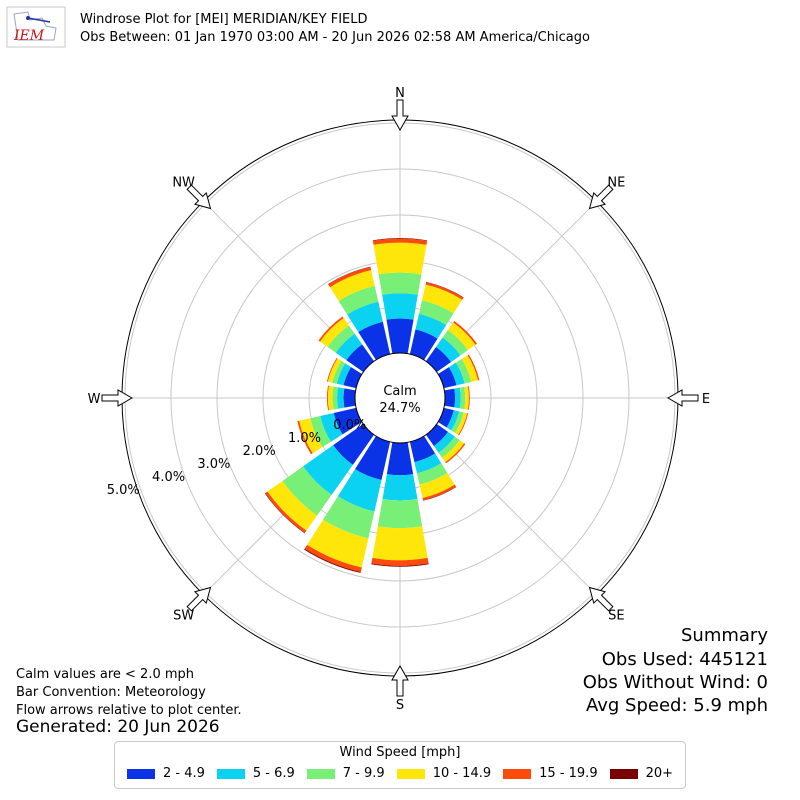 The image size is (800, 800). Describe the element at coordinates (183, 615) in the screenshot. I see `direction-label: SW` at that location.